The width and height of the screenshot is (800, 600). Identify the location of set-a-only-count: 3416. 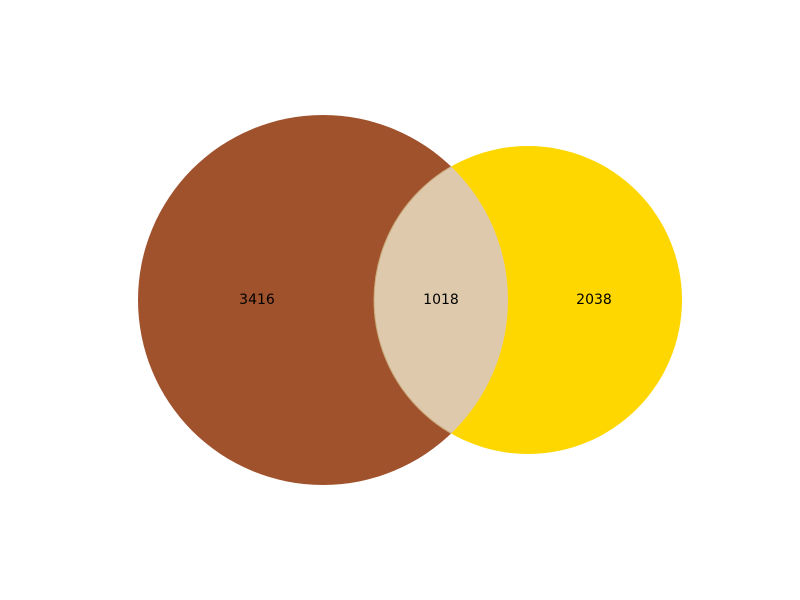
(257, 300).